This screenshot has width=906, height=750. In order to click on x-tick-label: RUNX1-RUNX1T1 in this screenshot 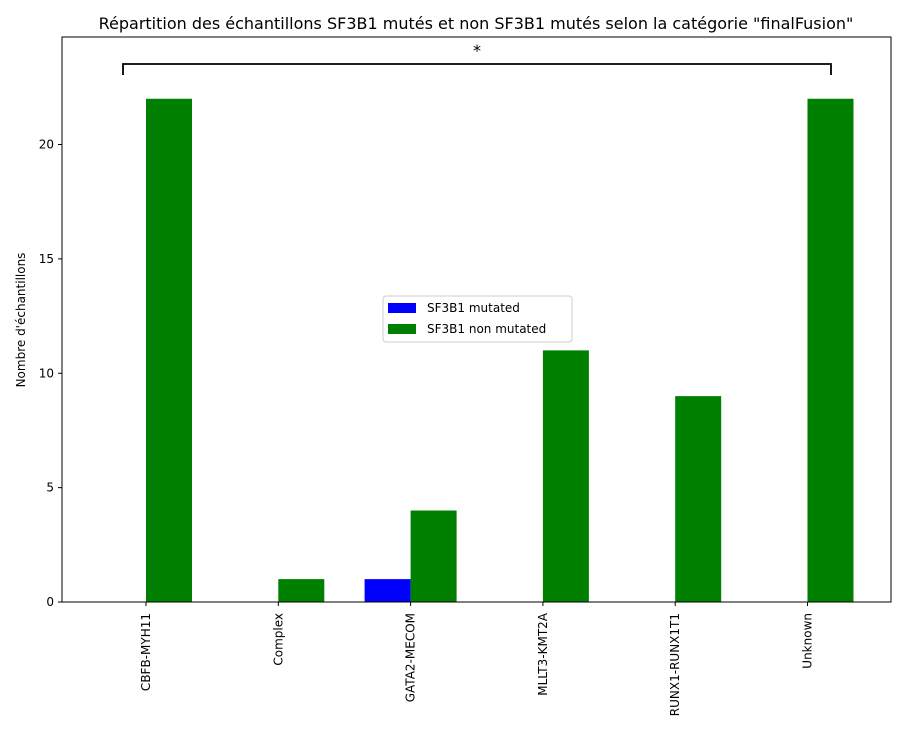, I will do `click(675, 664)`.